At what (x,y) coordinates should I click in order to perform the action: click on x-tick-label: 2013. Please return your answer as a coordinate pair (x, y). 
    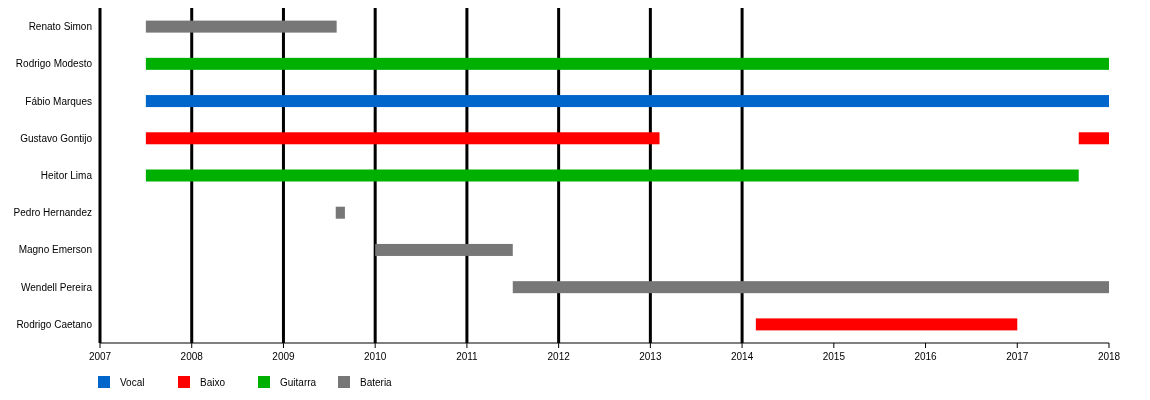
    Looking at the image, I should click on (650, 356).